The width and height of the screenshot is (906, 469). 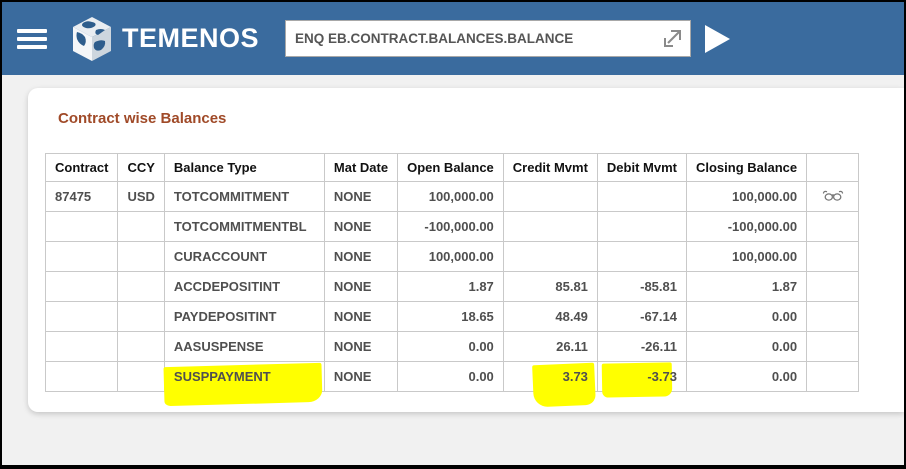 I want to click on run-enquiry-button, so click(x=718, y=38).